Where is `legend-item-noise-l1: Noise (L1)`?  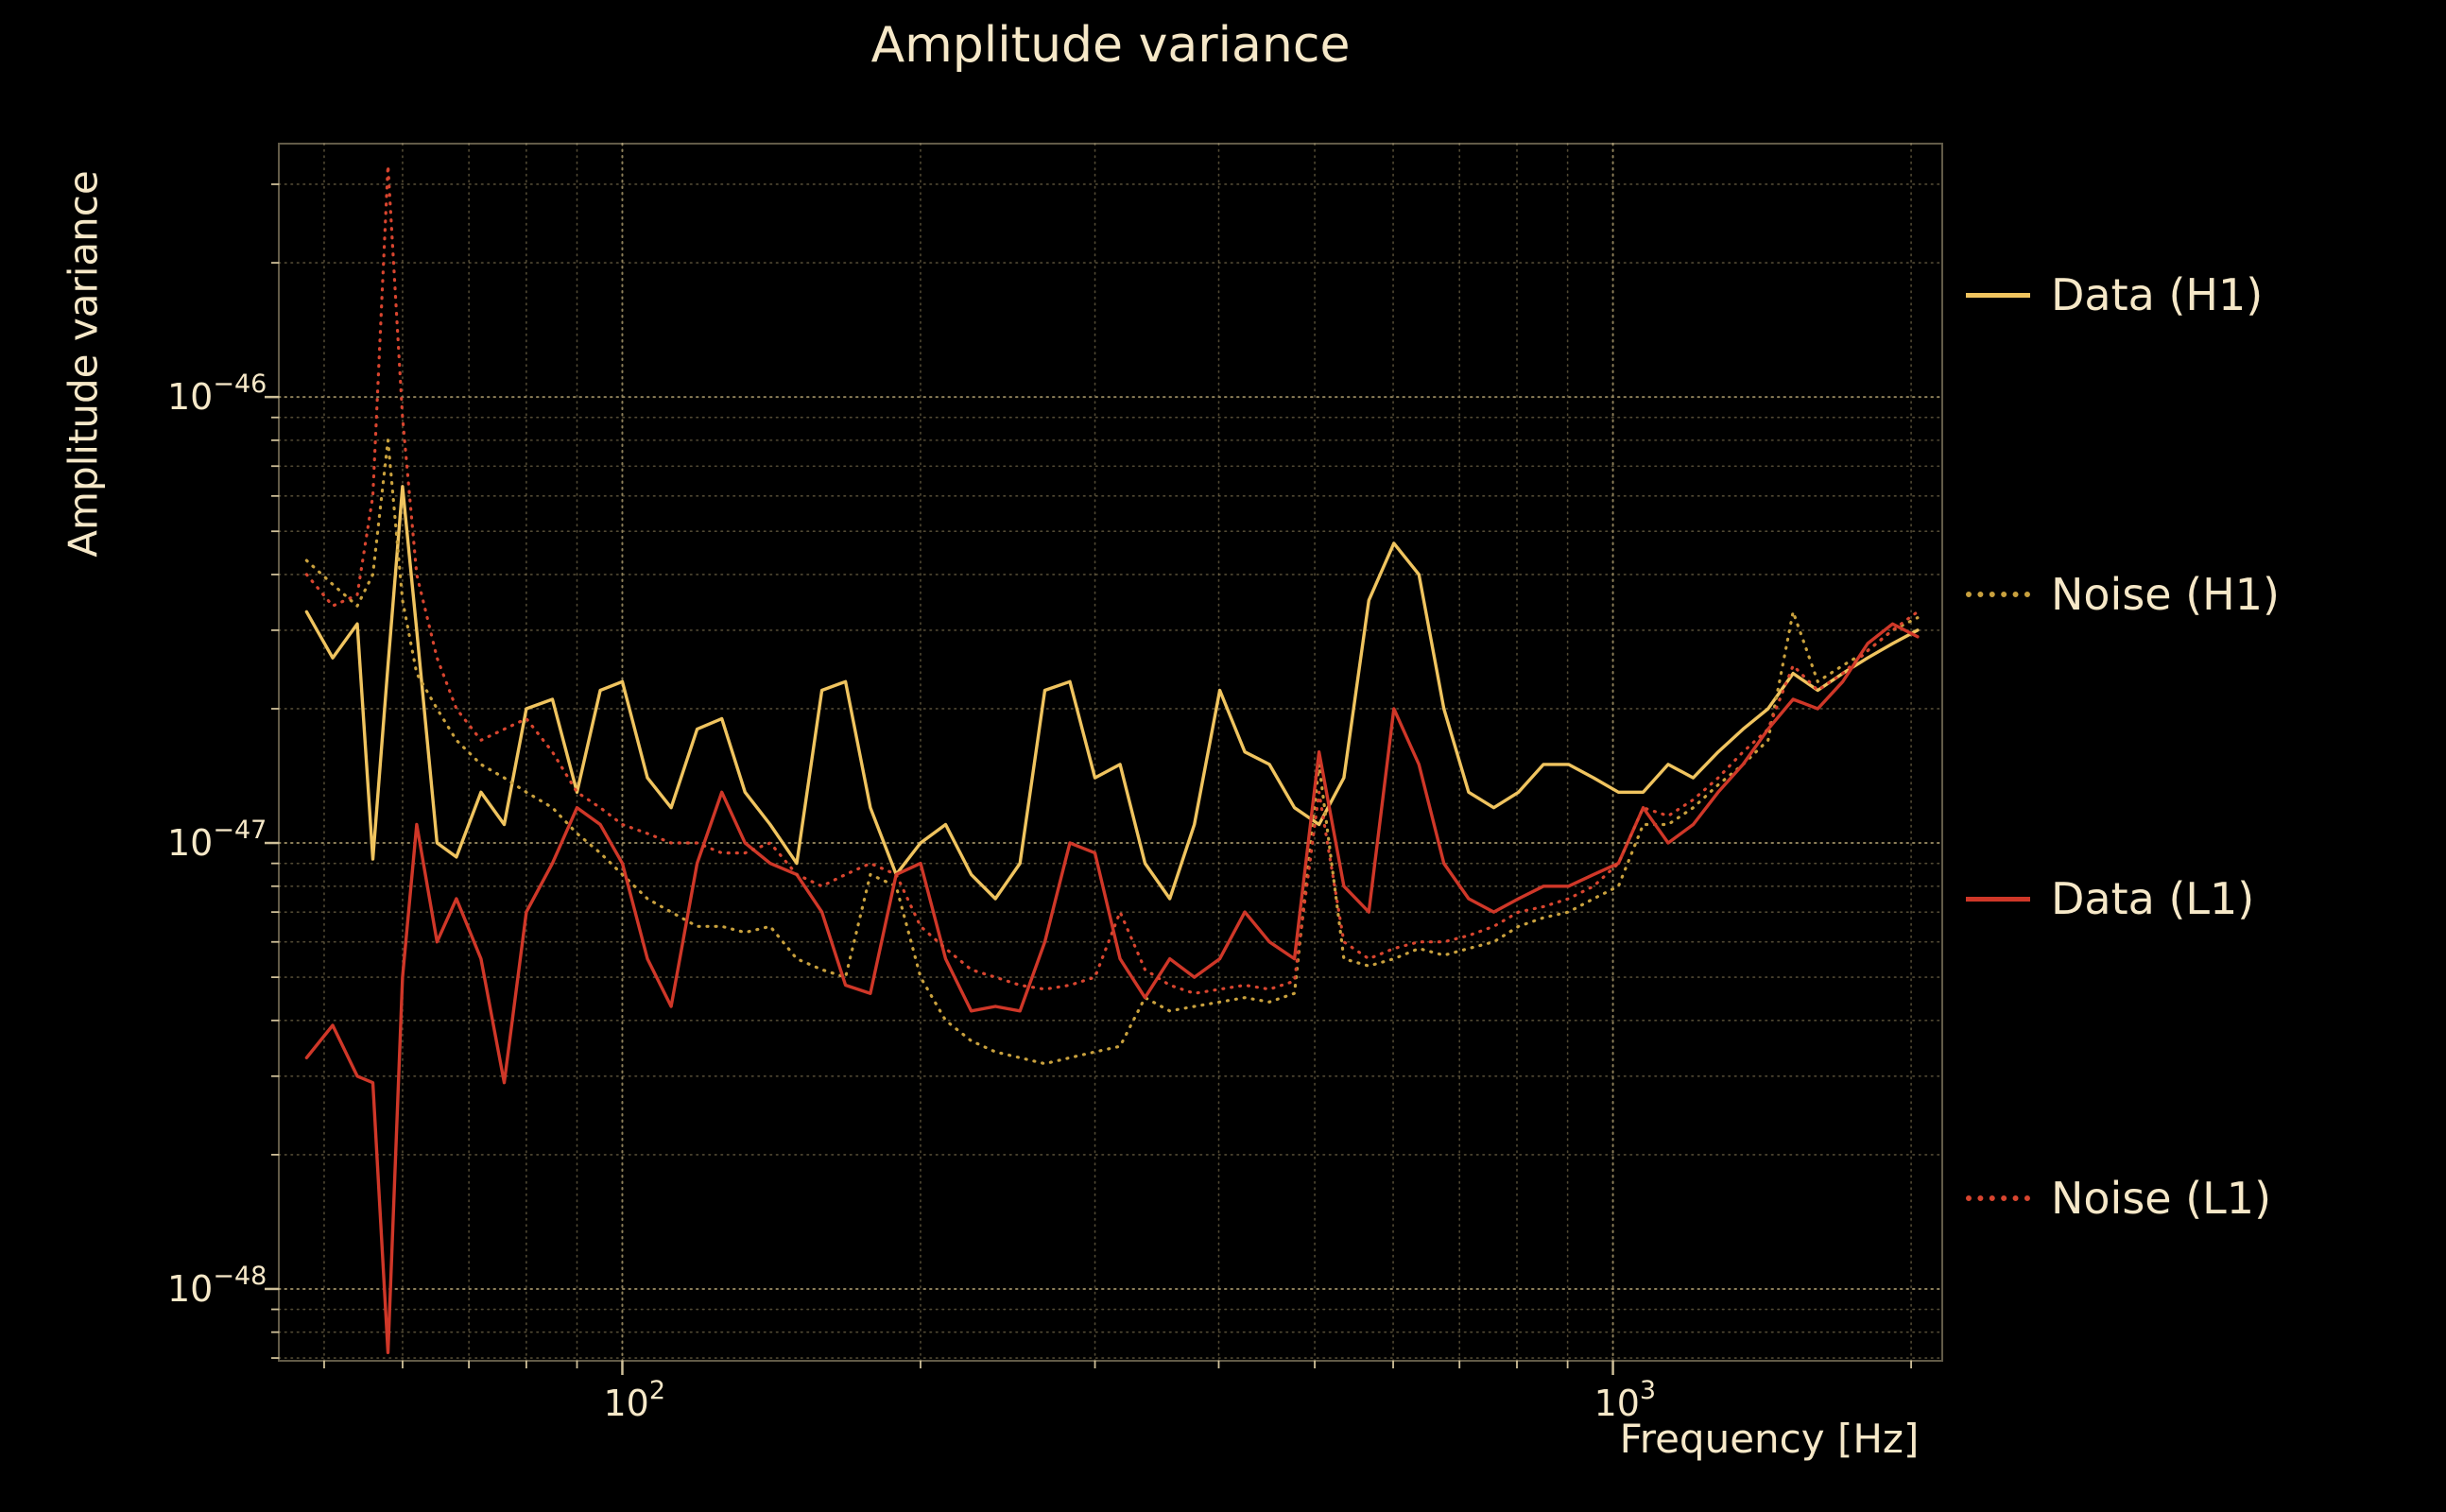 legend-item-noise-l1: Noise (L1) is located at coordinates (2118, 1198).